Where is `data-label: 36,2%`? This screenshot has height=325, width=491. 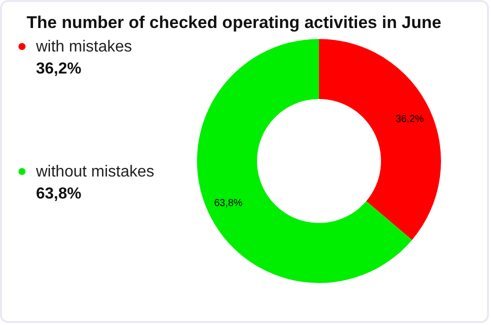
data-label: 36,2% is located at coordinates (410, 119).